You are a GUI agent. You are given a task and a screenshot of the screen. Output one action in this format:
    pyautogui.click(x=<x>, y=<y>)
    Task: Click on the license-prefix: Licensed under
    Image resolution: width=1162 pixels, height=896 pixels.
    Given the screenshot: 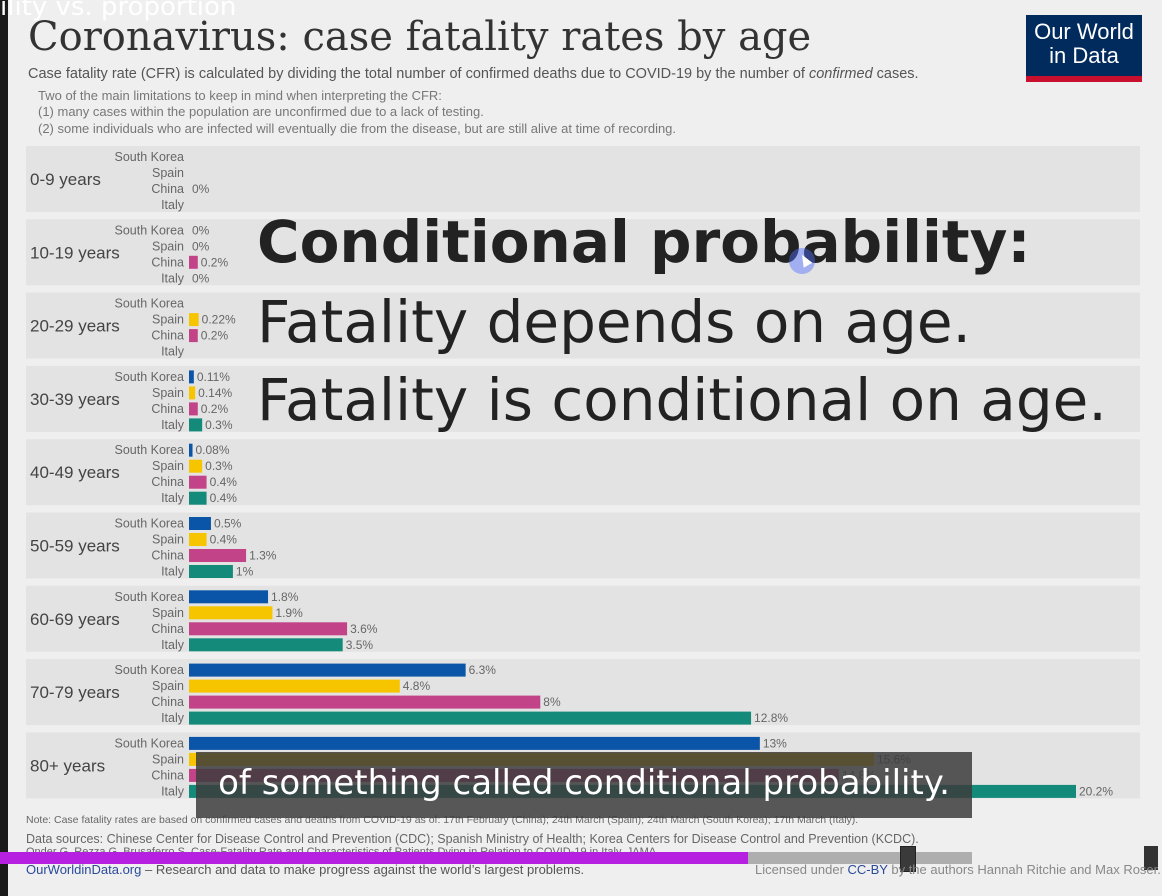 What is the action you would take?
    pyautogui.click(x=801, y=869)
    